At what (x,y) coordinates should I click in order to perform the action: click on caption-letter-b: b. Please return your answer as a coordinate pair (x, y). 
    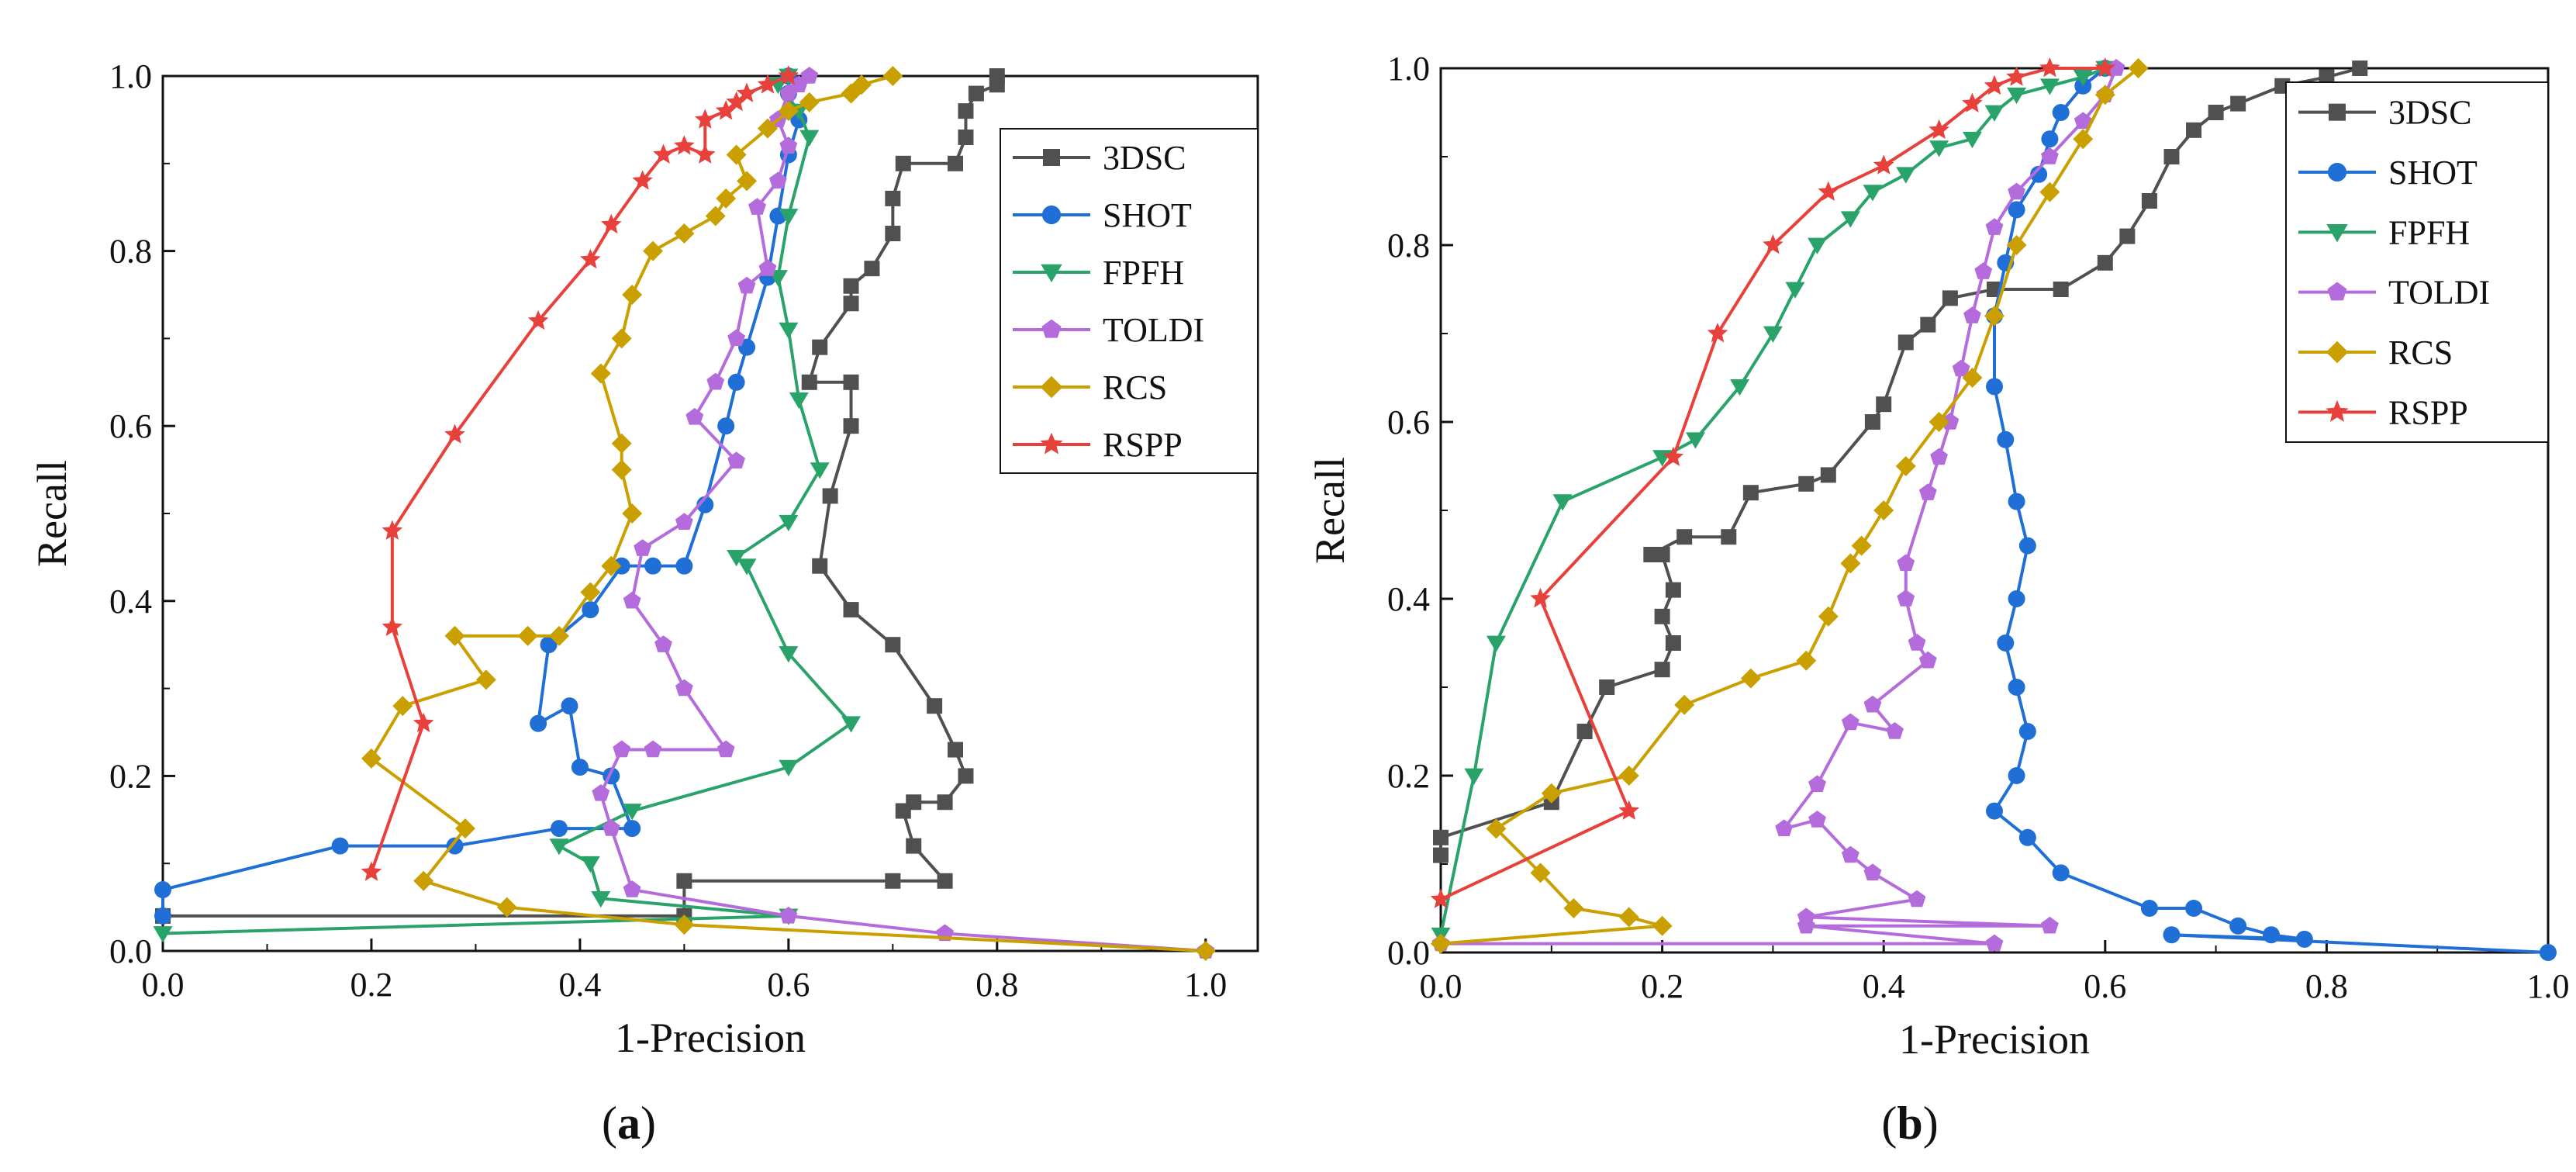
    Looking at the image, I should click on (1909, 1123).